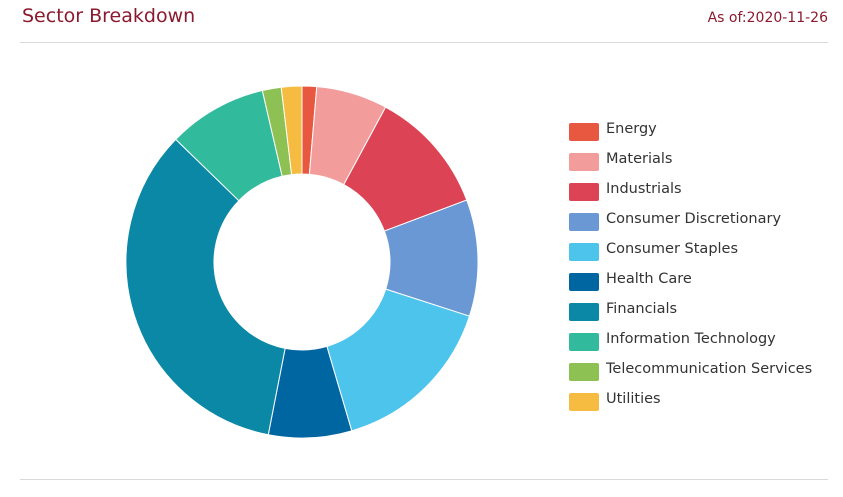 The height and width of the screenshot is (497, 843). I want to click on footer-divider, so click(424, 479).